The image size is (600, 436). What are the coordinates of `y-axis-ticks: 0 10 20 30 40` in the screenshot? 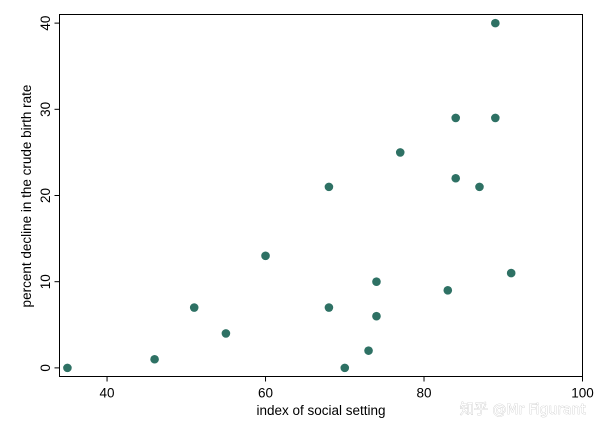 It's located at (49, 194).